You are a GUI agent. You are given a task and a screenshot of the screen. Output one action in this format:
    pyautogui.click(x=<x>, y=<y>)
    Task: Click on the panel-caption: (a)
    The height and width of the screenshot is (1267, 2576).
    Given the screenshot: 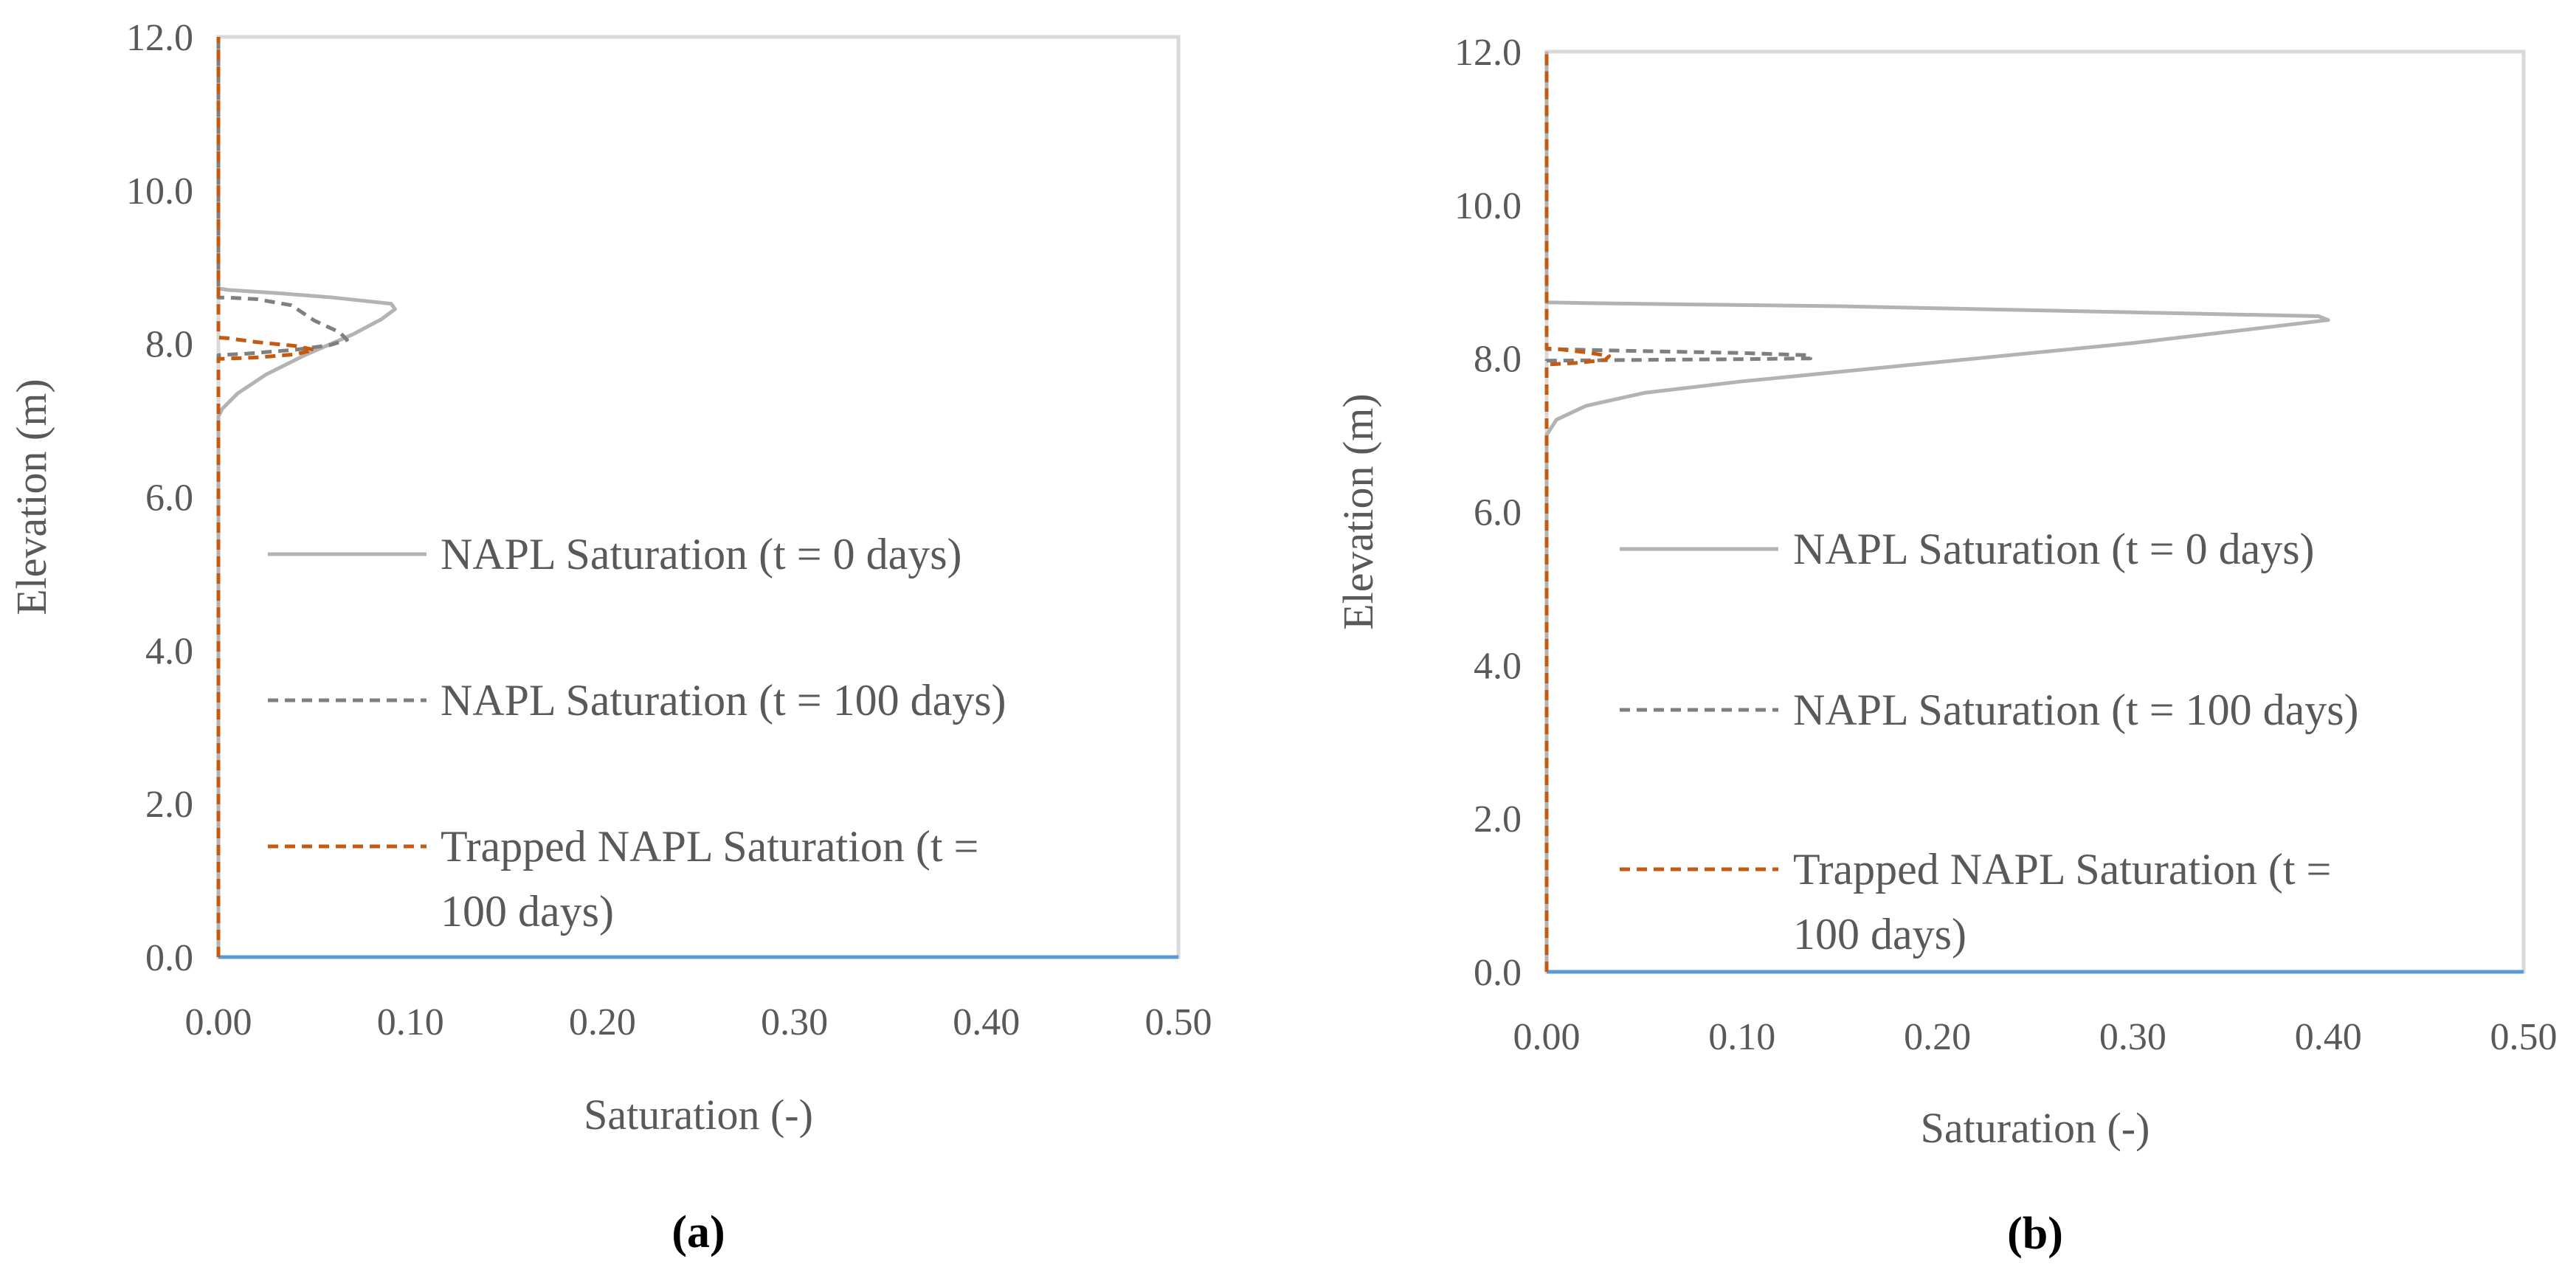 What is the action you would take?
    pyautogui.click(x=698, y=1232)
    